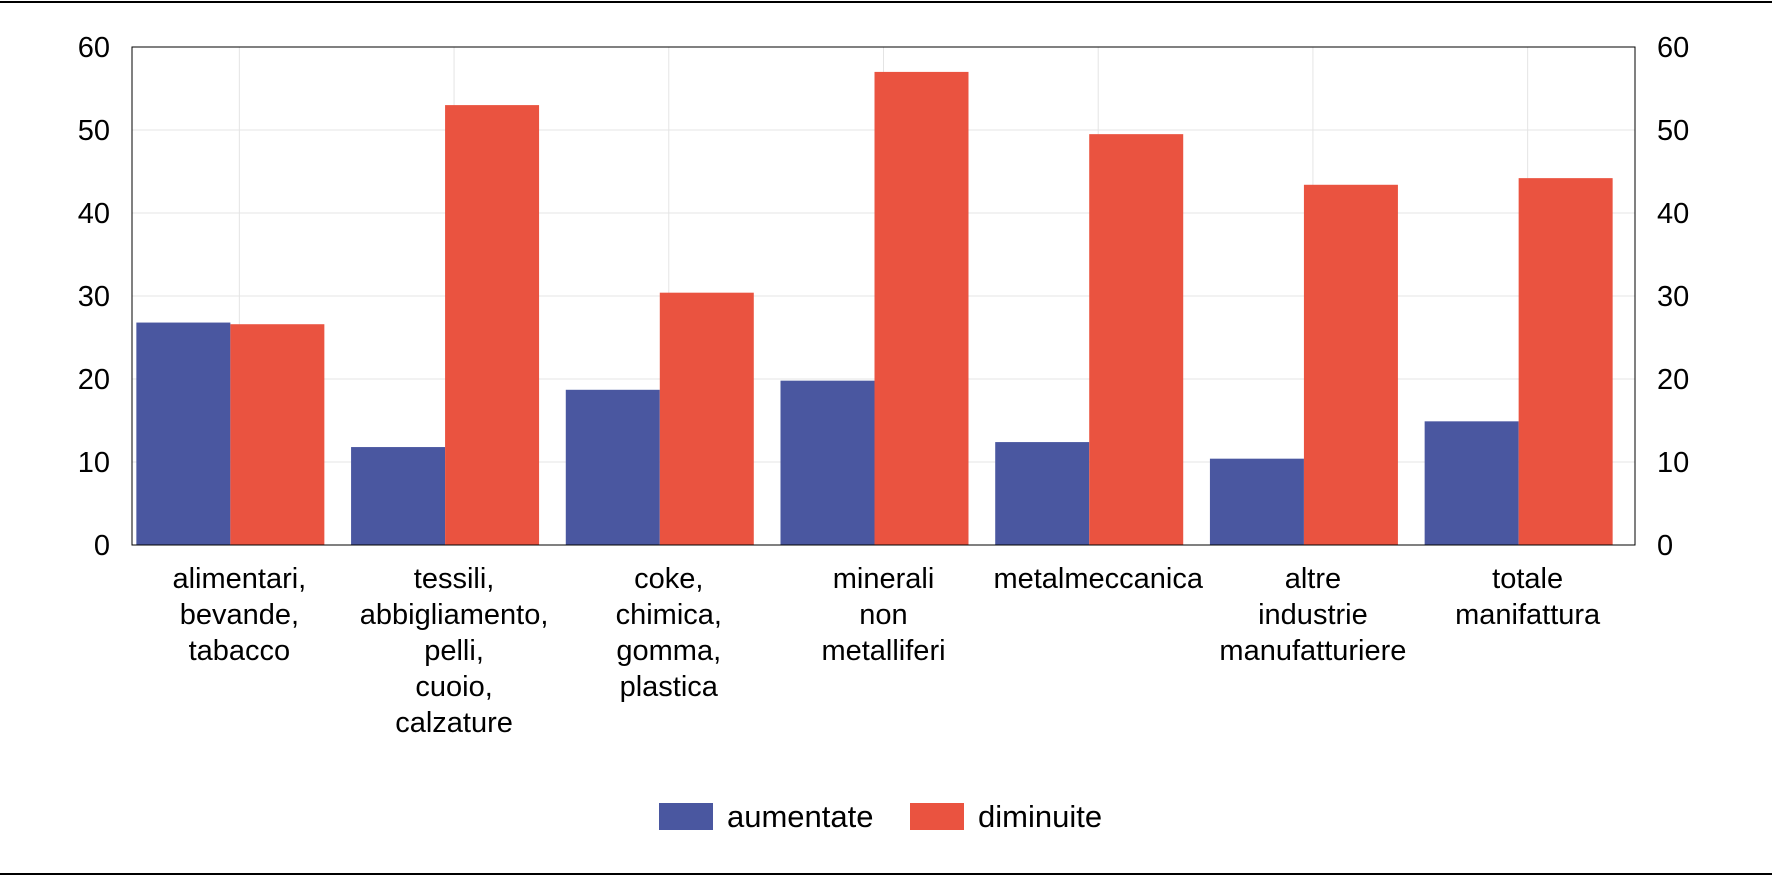  I want to click on x-category-label: metalliferi, so click(883, 651).